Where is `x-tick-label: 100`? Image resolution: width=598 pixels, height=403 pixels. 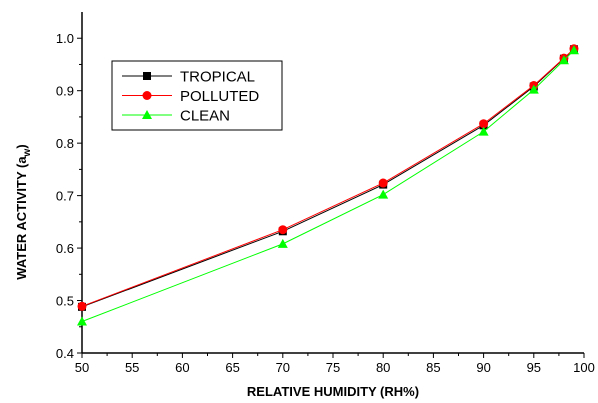
x-tick-label: 100 is located at coordinates (584, 367).